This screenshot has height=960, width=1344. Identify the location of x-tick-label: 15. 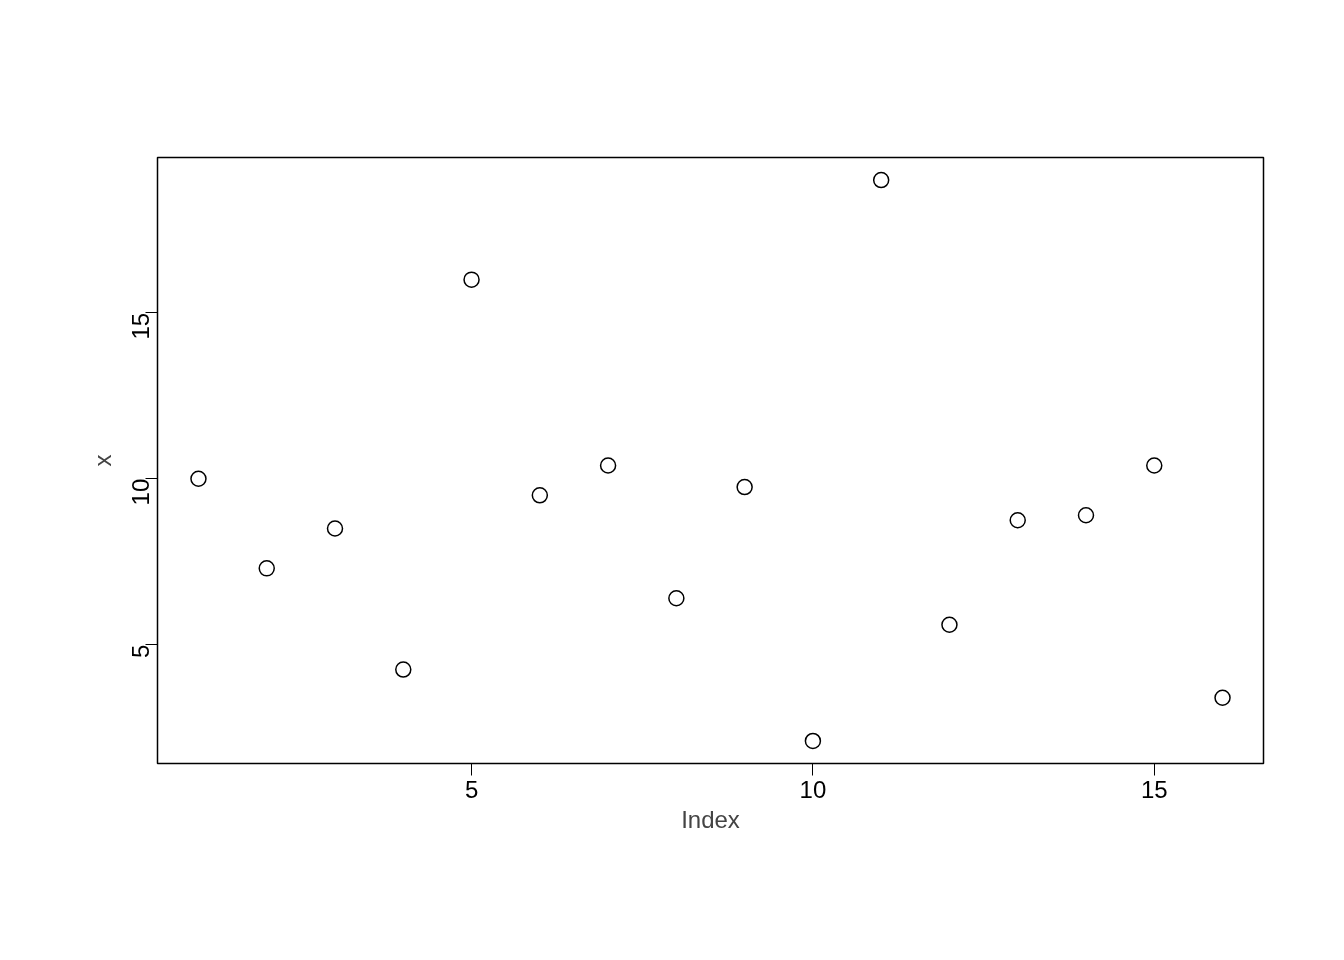
(1154, 789).